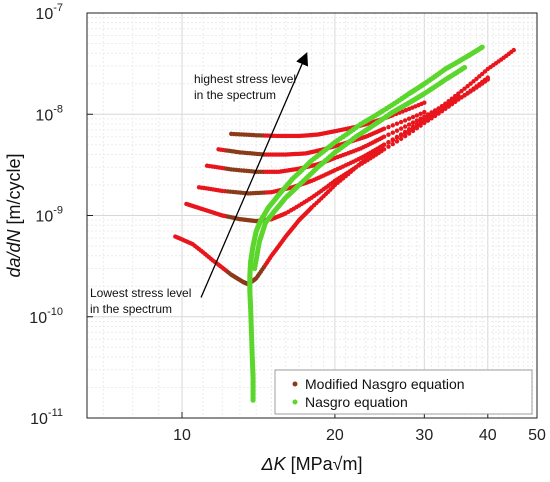 The image size is (550, 482). I want to click on x-tick-label: 20, so click(335, 435).